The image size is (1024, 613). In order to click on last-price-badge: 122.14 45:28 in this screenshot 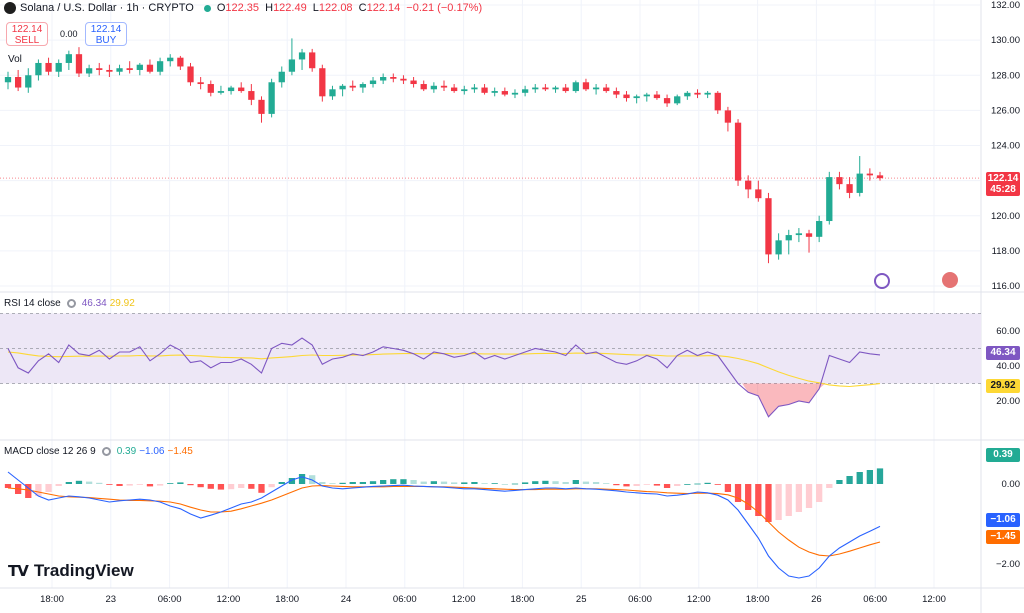, I will do `click(1003, 184)`.